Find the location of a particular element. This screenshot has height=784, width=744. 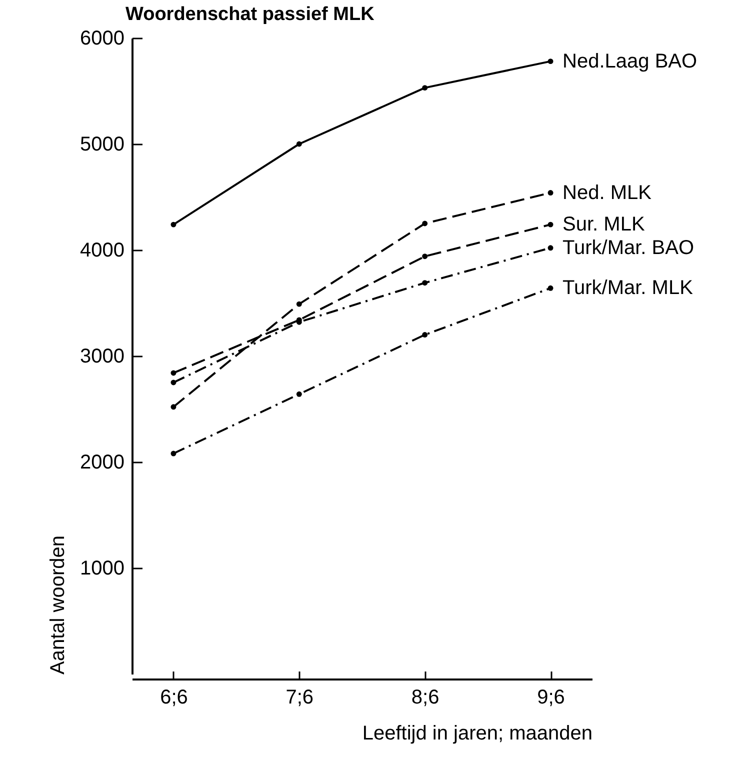

x-tick-label: 9;6 is located at coordinates (551, 697).